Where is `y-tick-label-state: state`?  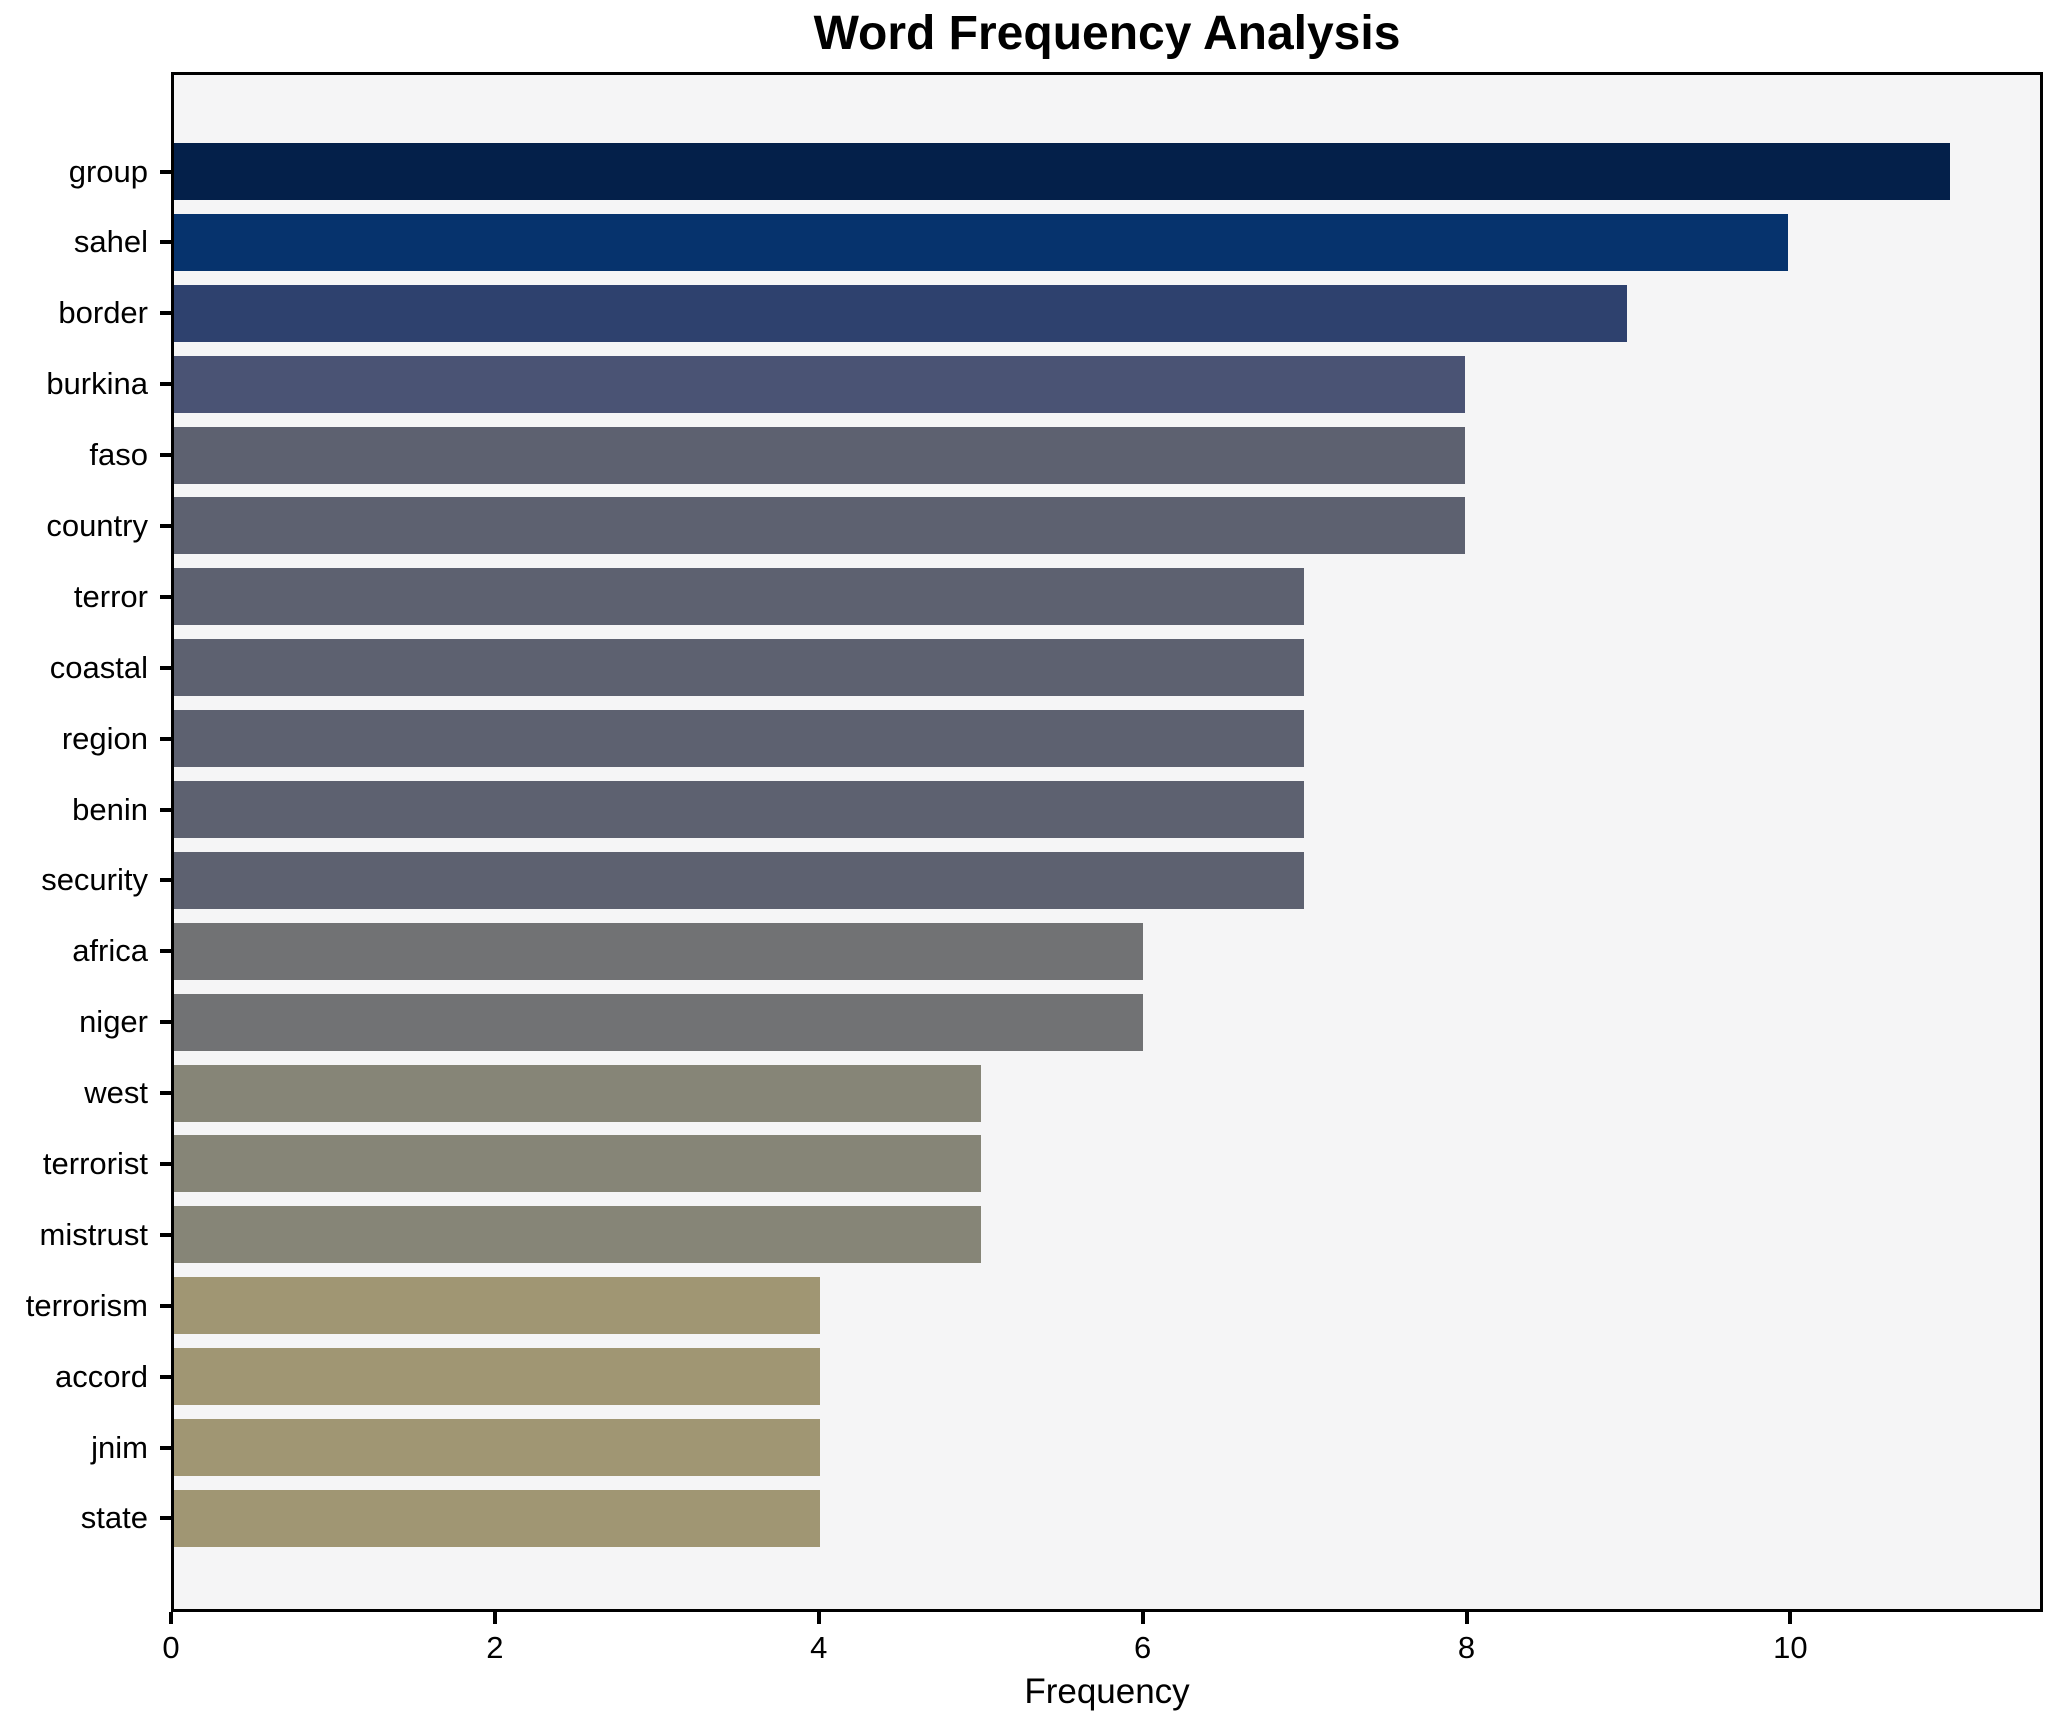 y-tick-label-state: state is located at coordinates (114, 1518).